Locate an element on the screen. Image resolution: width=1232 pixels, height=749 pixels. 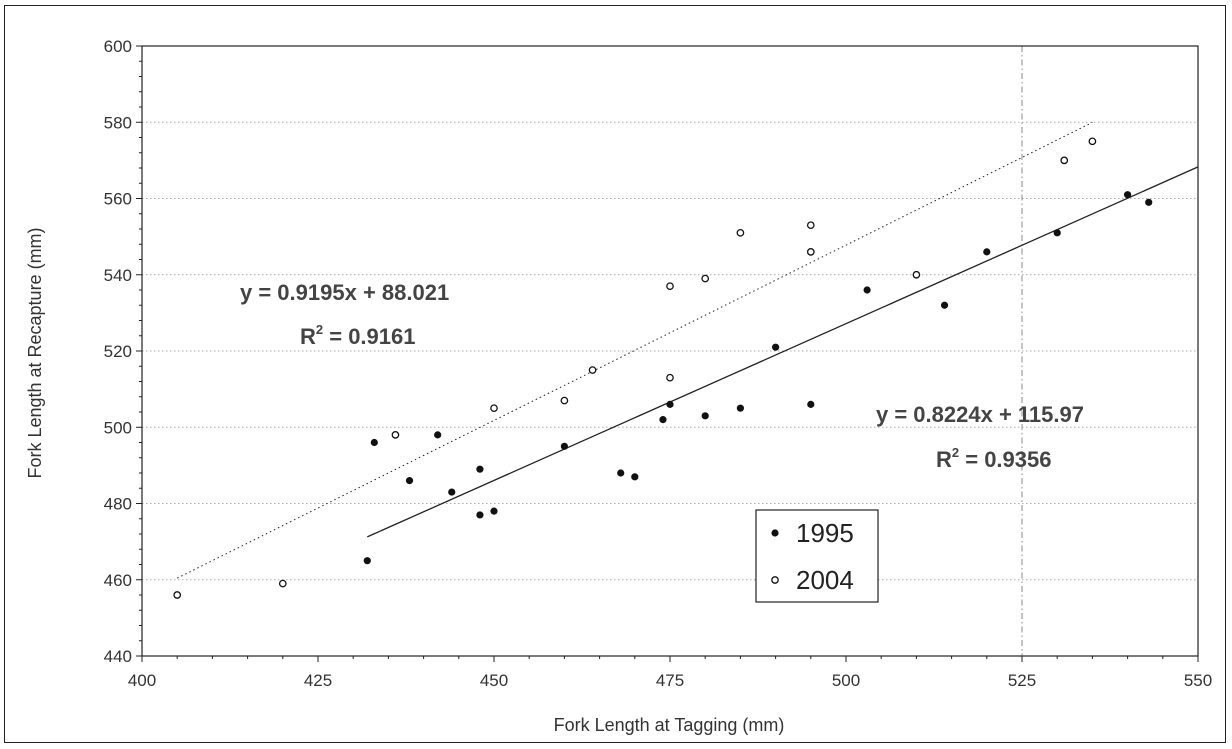
tick-label-x-500: 500 is located at coordinates (846, 680).